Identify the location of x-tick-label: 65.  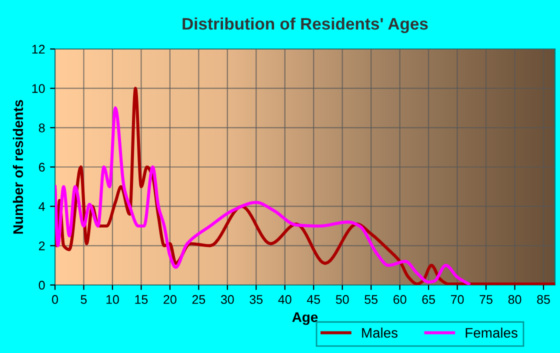
(428, 299).